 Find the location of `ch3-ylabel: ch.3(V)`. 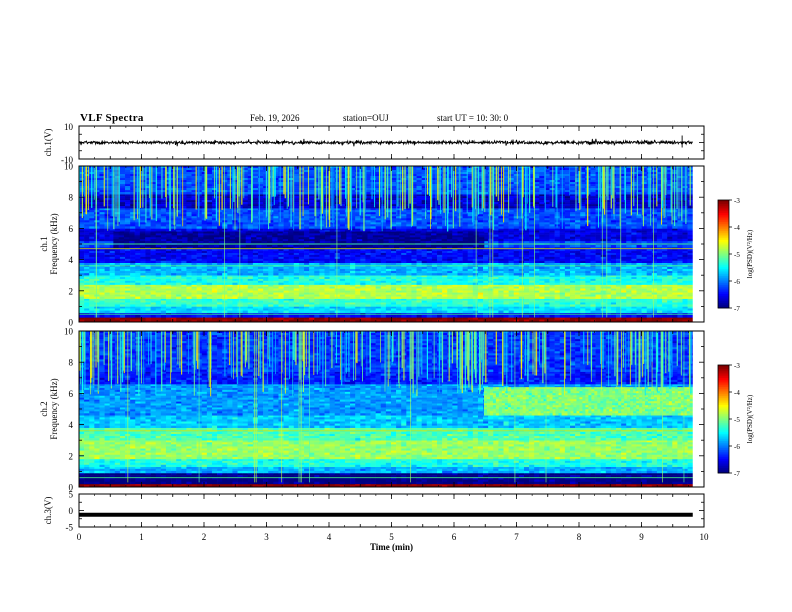

ch3-ylabel: ch.3(V) is located at coordinates (48, 511).